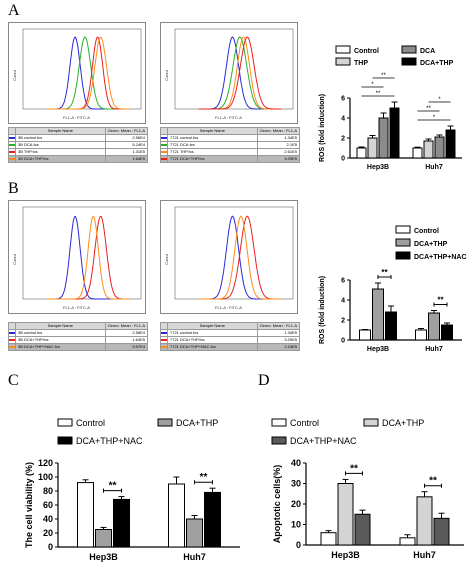  What do you see at coordinates (343, 320) in the screenshot?
I see `y-tick-label: 2` at bounding box center [343, 320].